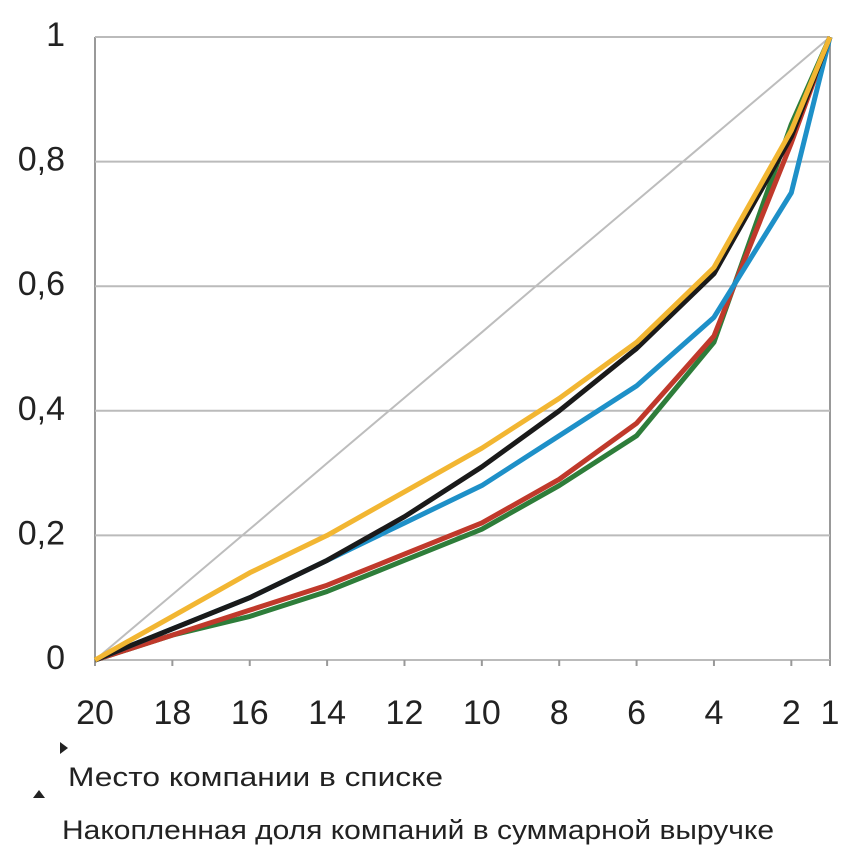 The image size is (845, 863). I want to click on x-tick-label: 20, so click(95, 713).